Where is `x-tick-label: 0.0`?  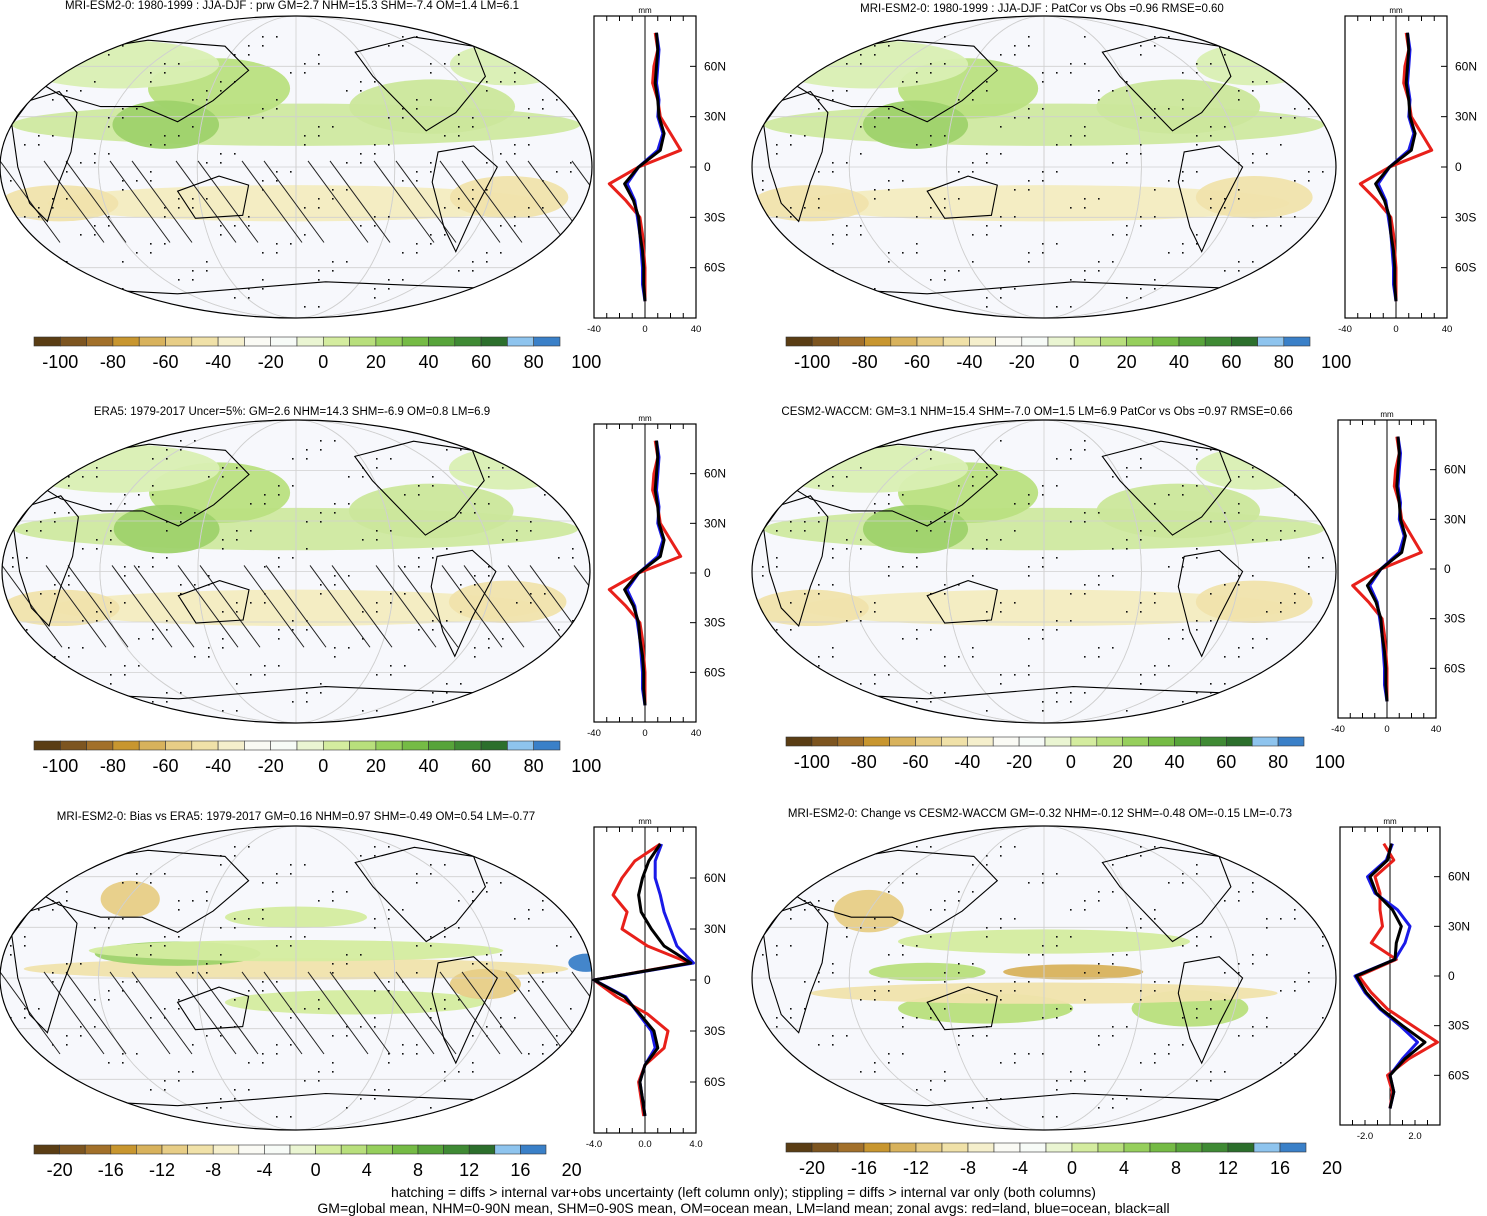 x-tick-label: 0.0 is located at coordinates (644, 1144).